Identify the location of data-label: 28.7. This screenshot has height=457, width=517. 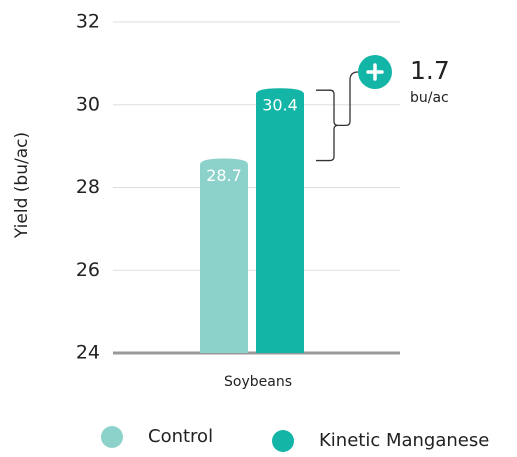
(224, 175).